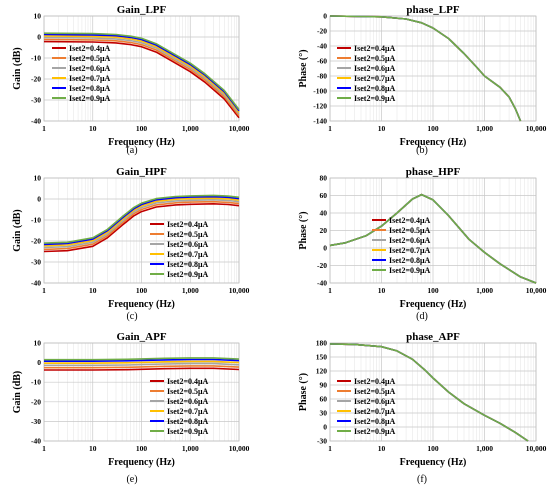 This screenshot has width=550, height=490. Describe the element at coordinates (322, 371) in the screenshot. I see `y-tick-label: 120` at that location.